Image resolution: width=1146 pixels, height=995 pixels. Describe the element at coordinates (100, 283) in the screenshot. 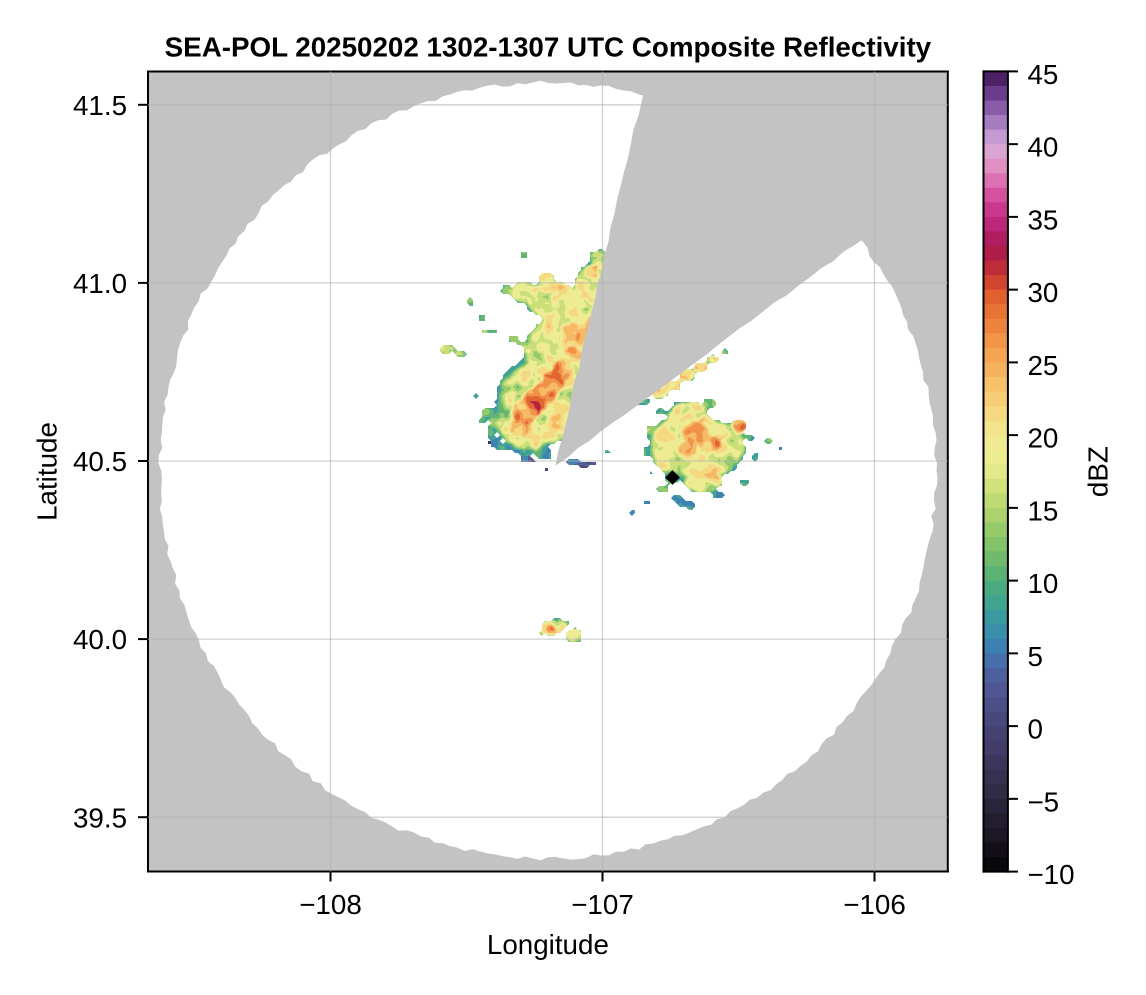

I see `svg-text: 41.0` at that location.